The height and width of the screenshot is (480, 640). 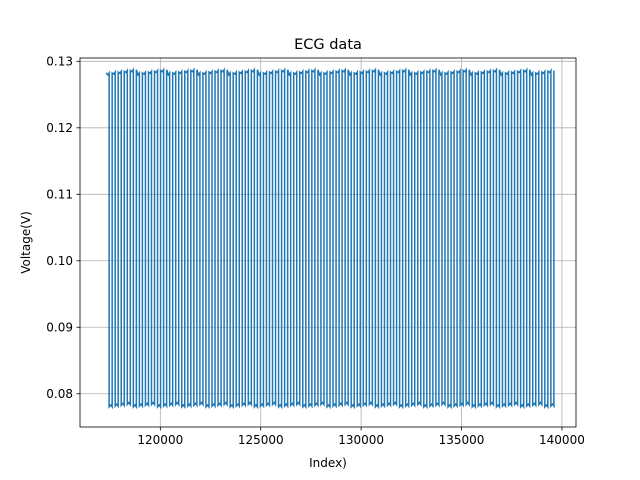 I want to click on y-tick-label: 0.12, so click(x=59, y=128).